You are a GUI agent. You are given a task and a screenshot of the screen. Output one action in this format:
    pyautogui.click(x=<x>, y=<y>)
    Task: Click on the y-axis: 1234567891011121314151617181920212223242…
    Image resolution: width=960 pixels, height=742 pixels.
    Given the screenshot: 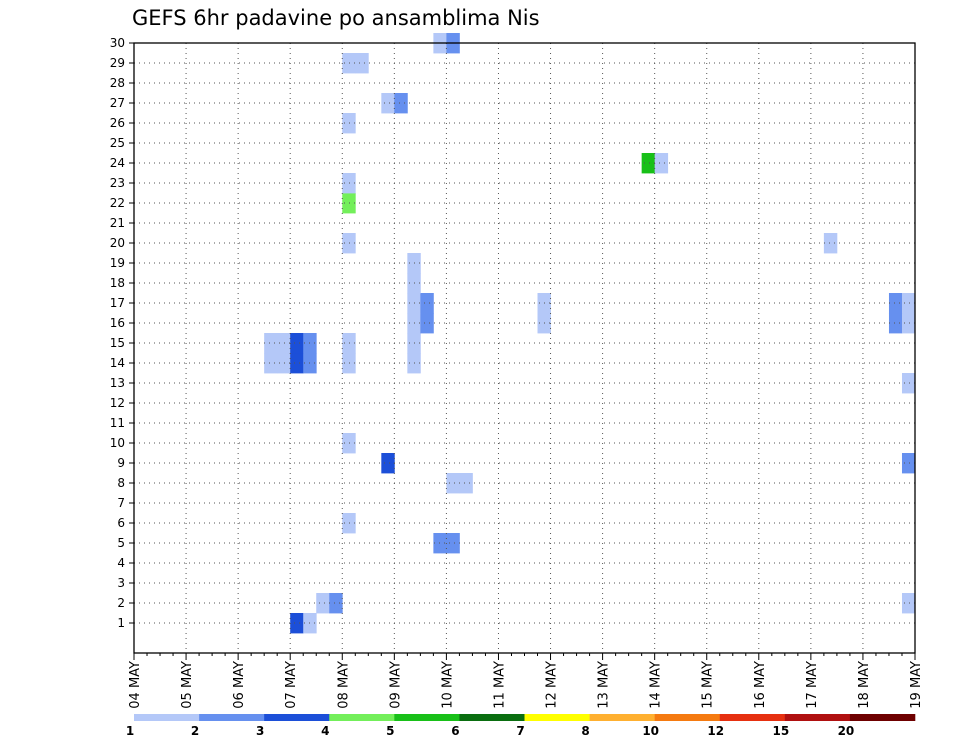 What is the action you would take?
    pyautogui.click(x=122, y=333)
    